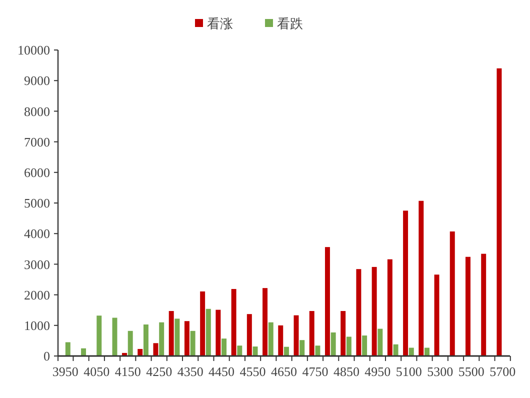 This screenshot has height=398, width=530. I want to click on y-tick-label: 2000, so click(37, 294).